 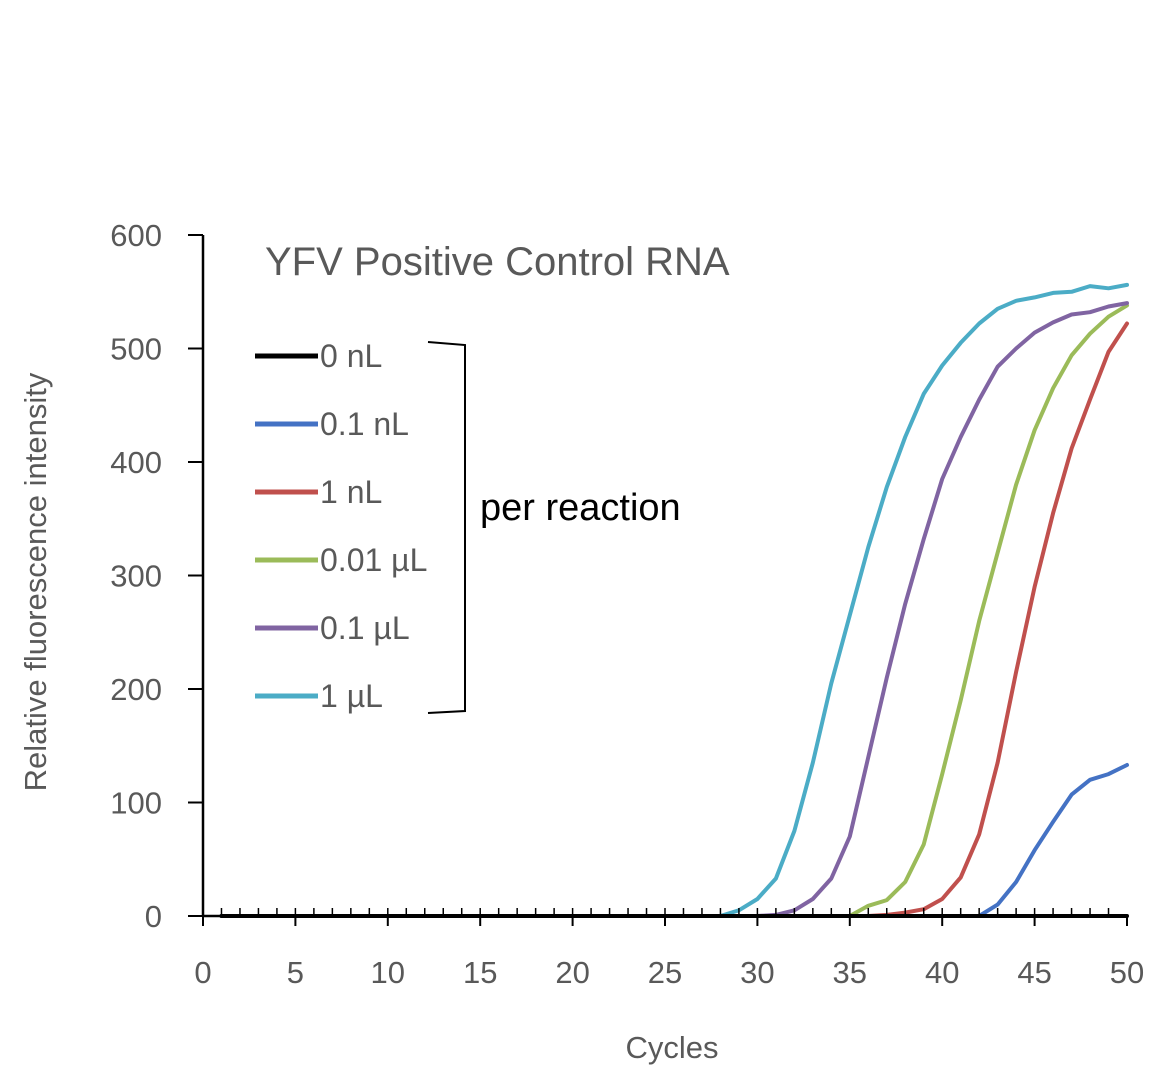 I want to click on legend-label: 0.01 µL, so click(x=373, y=560).